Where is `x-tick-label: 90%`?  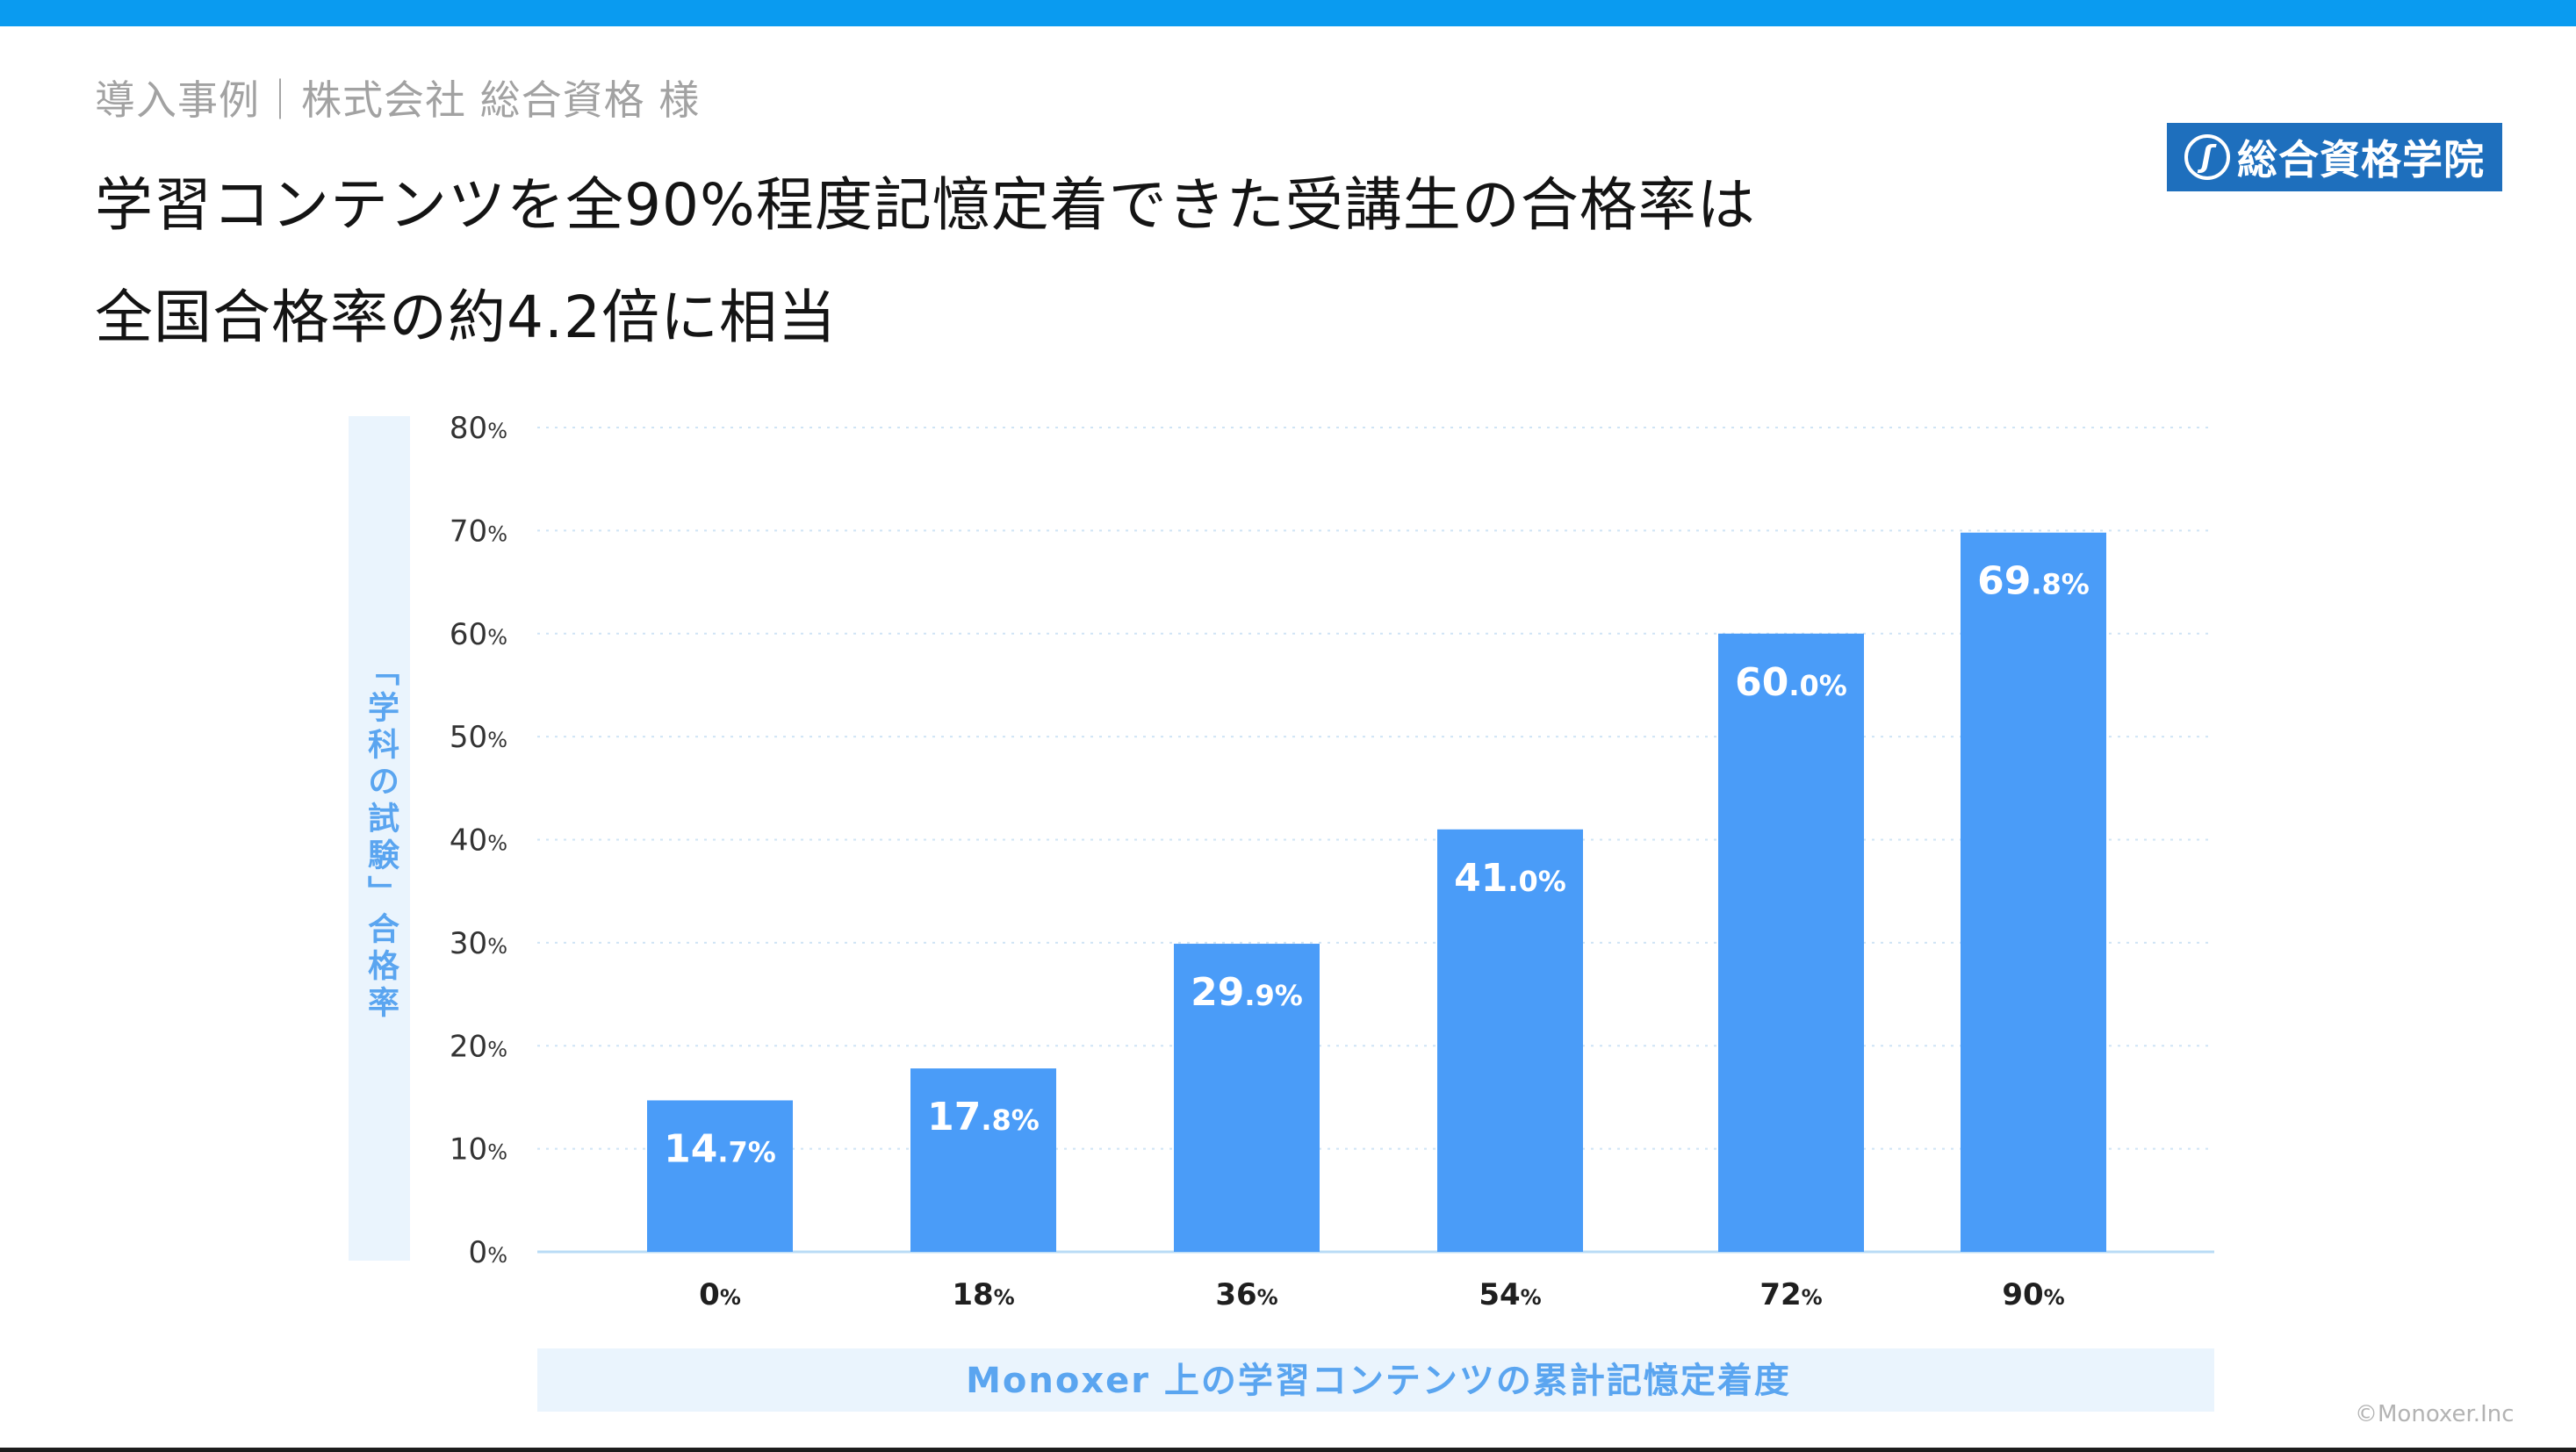
x-tick-label: 90% is located at coordinates (2033, 1295).